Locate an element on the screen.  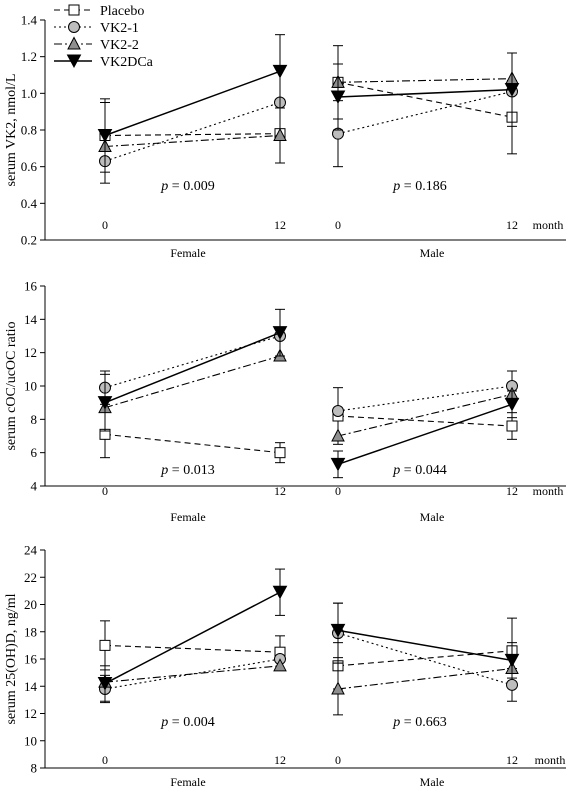
y-tick-label: 20 is located at coordinates (30, 604).